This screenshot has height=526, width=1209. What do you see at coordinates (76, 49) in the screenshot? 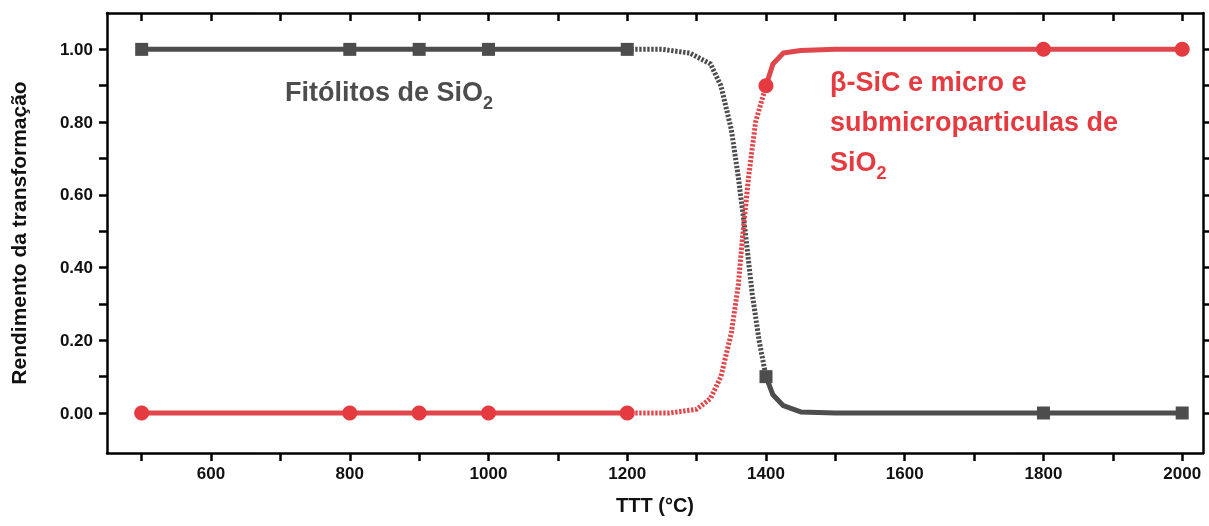
I see `y-tick-label: 1.00` at bounding box center [76, 49].